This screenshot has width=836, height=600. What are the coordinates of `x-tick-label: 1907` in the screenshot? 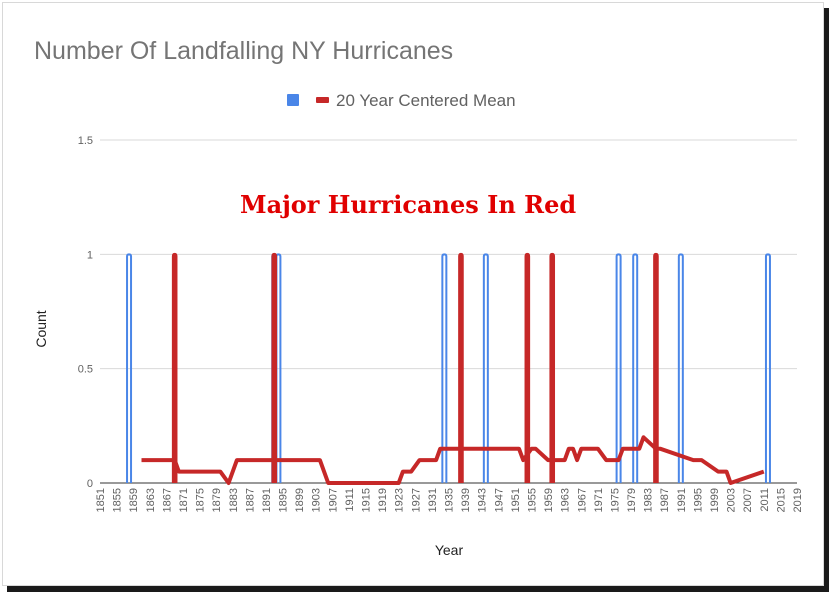 It's located at (333, 500).